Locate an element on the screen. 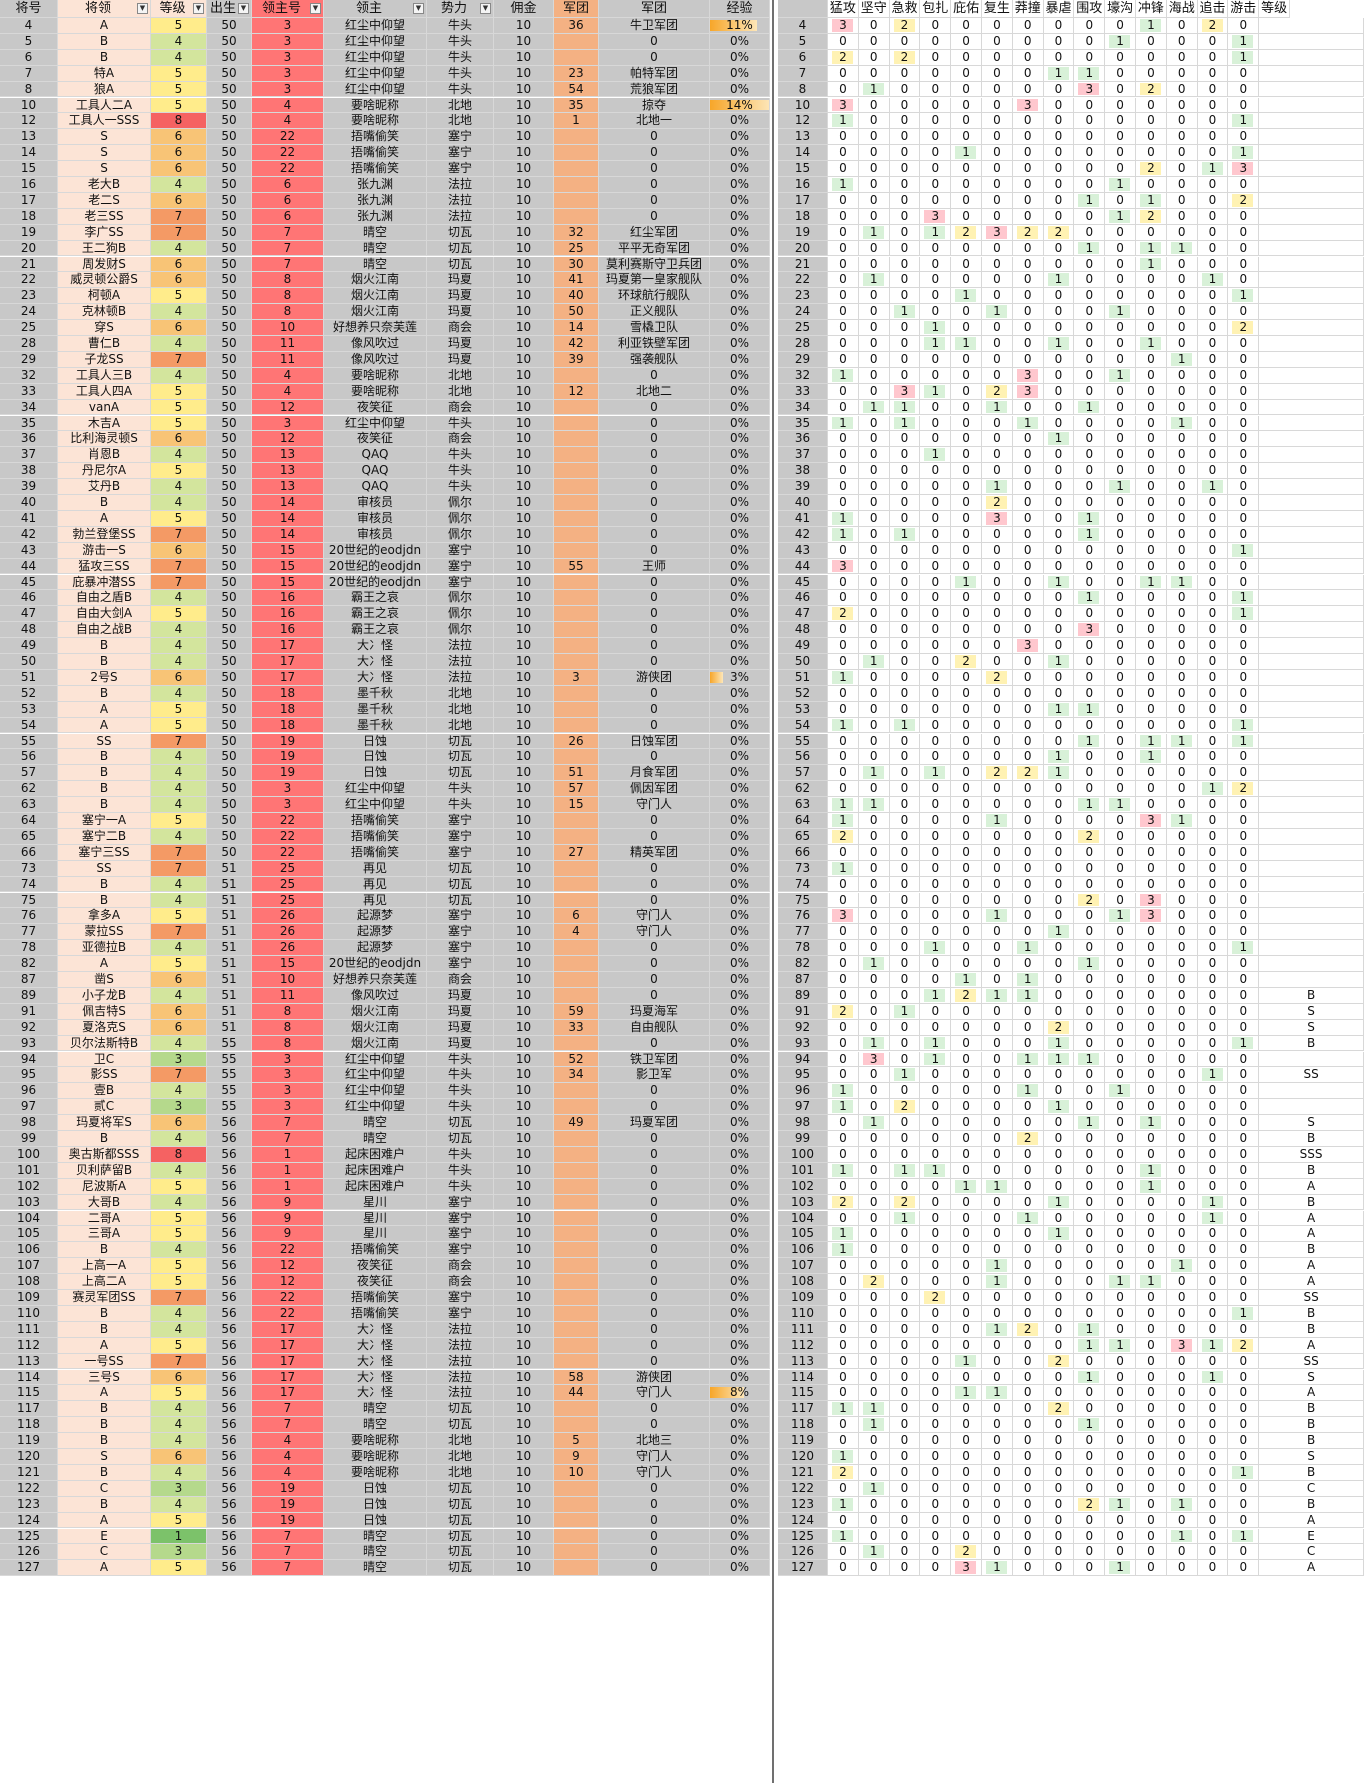 This screenshot has width=1364, height=1783. cell-id: 4 is located at coordinates (29, 26).